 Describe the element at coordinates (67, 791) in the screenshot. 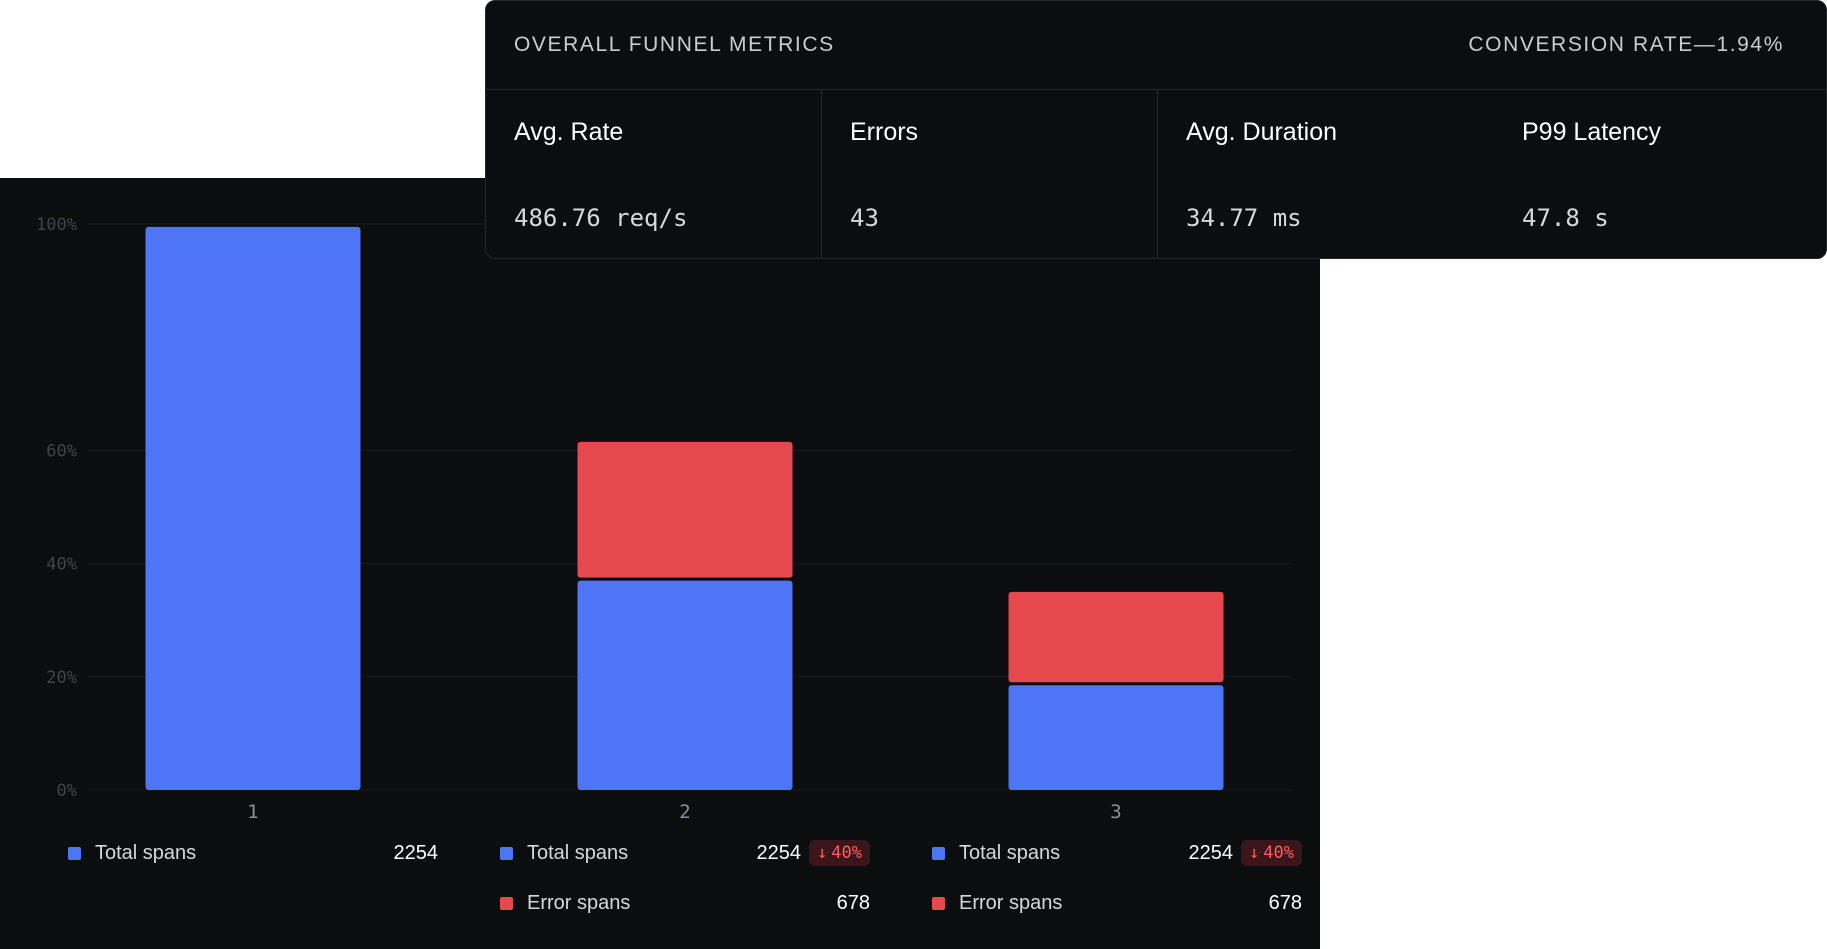

I see `y-tick-label: 0%` at that location.